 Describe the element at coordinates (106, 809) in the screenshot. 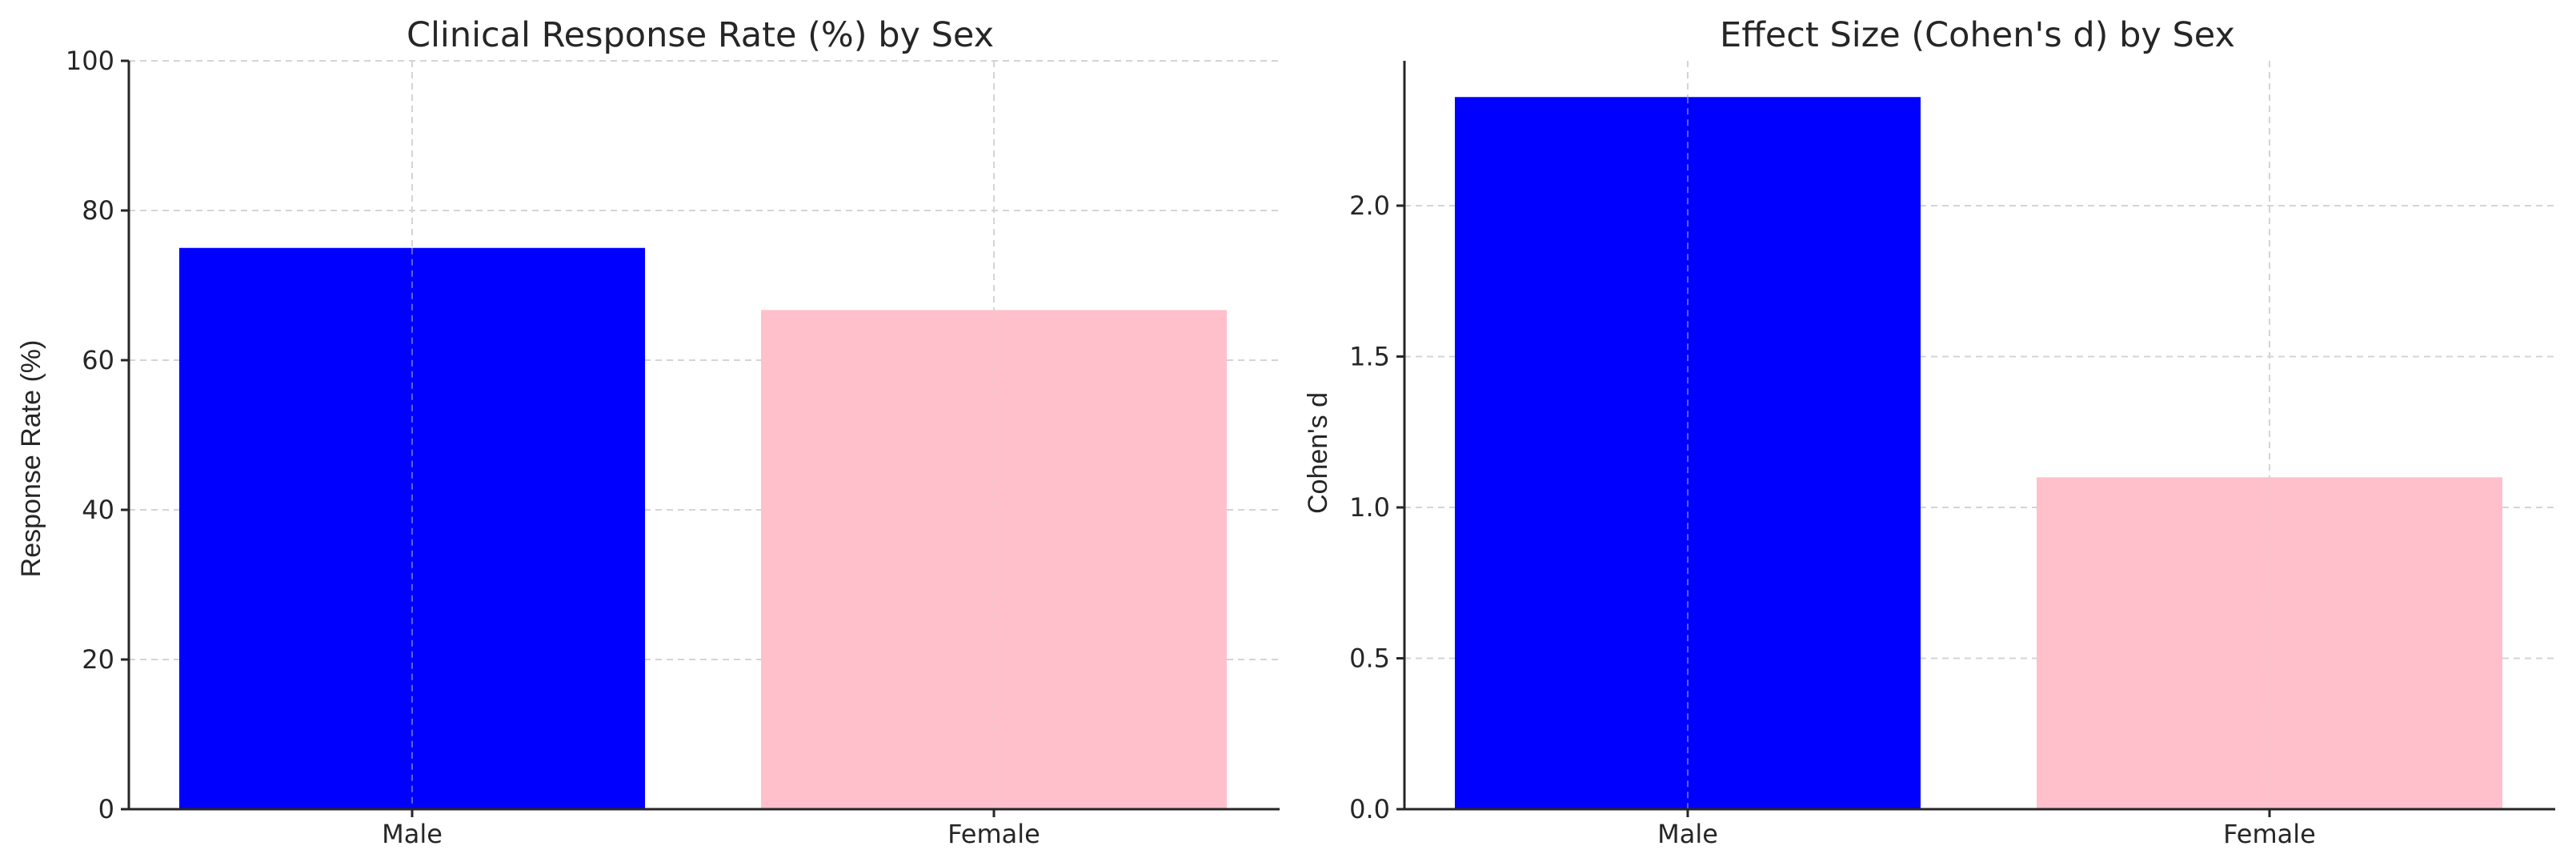

I see `y-tick-label: 0` at that location.